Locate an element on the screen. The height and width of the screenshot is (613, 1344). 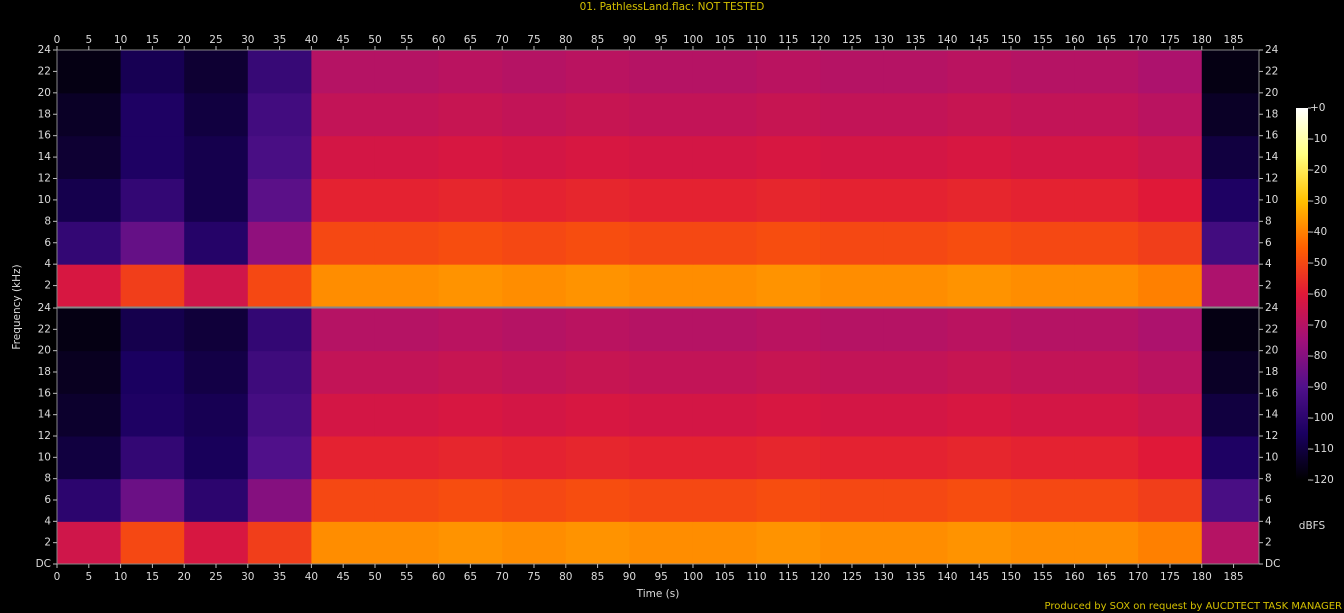
y-tick-label: 18 is located at coordinates (44, 114).